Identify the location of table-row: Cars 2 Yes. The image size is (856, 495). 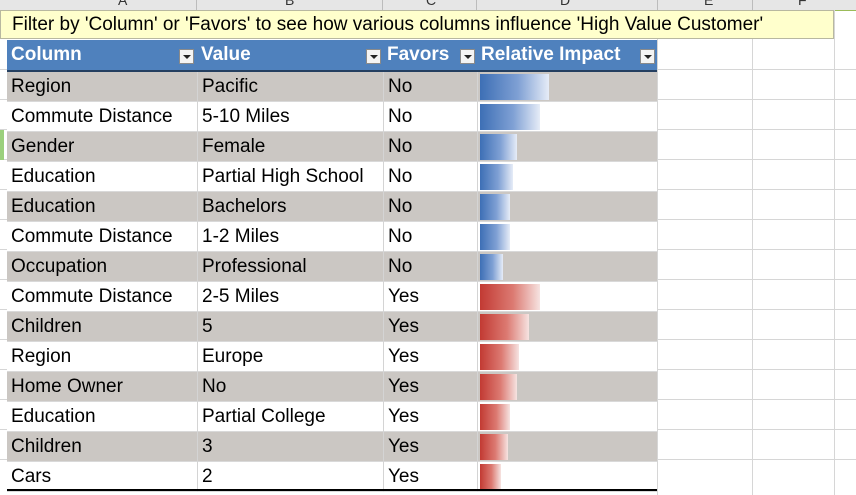
(332, 477).